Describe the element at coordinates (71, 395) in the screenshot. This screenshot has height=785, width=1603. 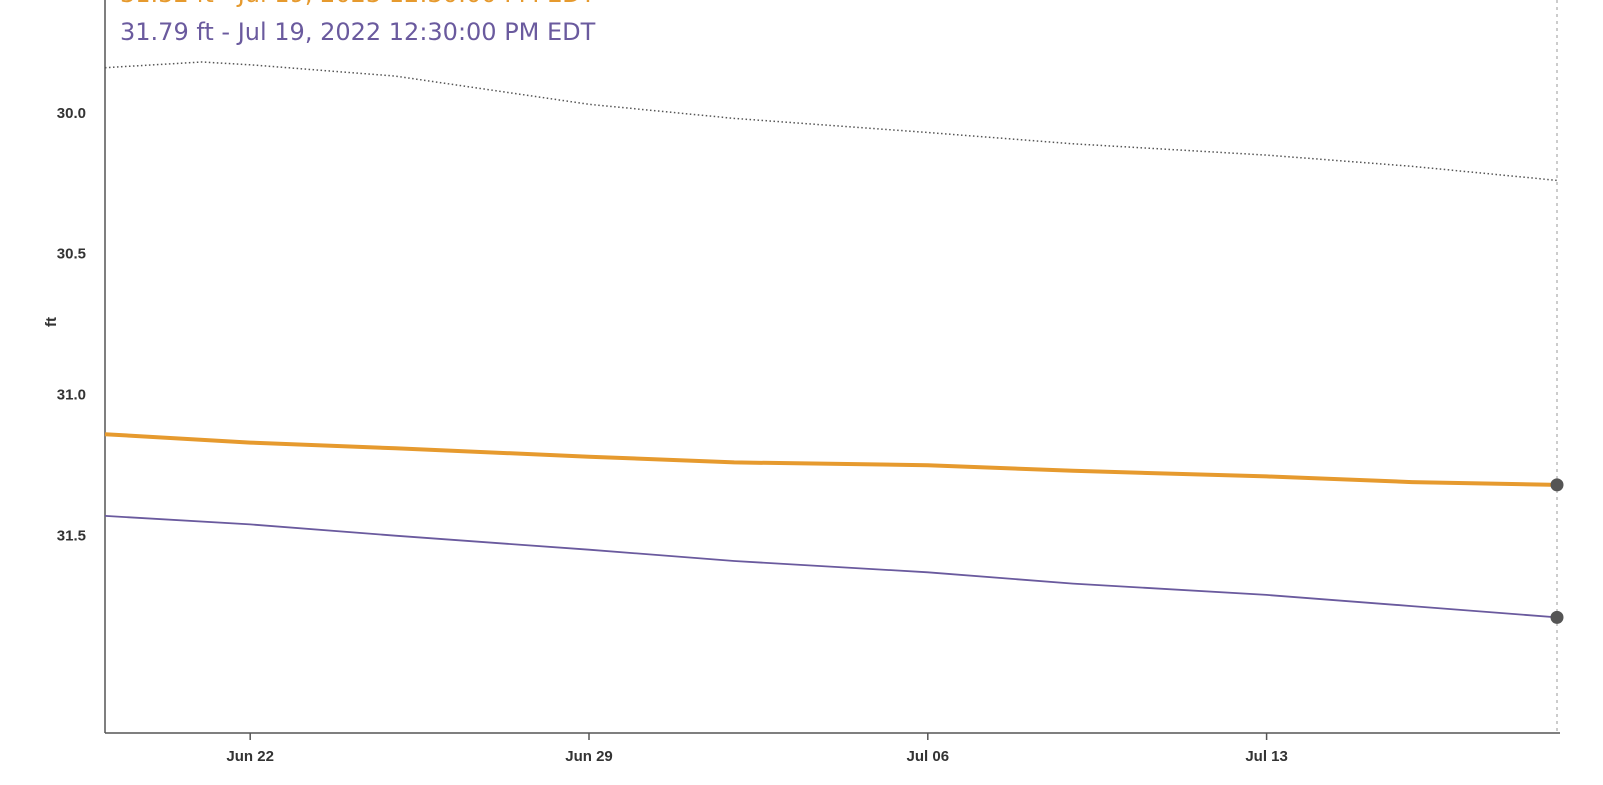
I see `y-tick-label: 31.0` at that location.